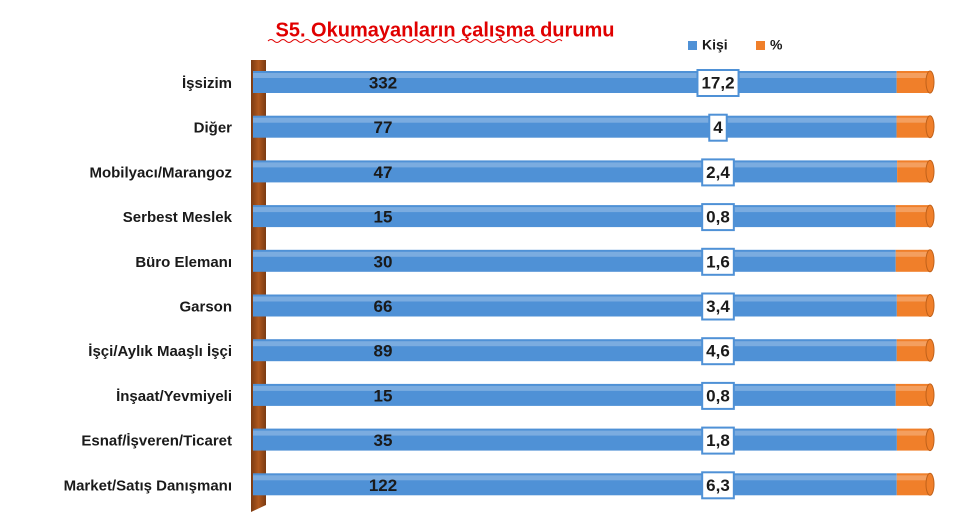  I want to click on value-label: 4, so click(718, 127).